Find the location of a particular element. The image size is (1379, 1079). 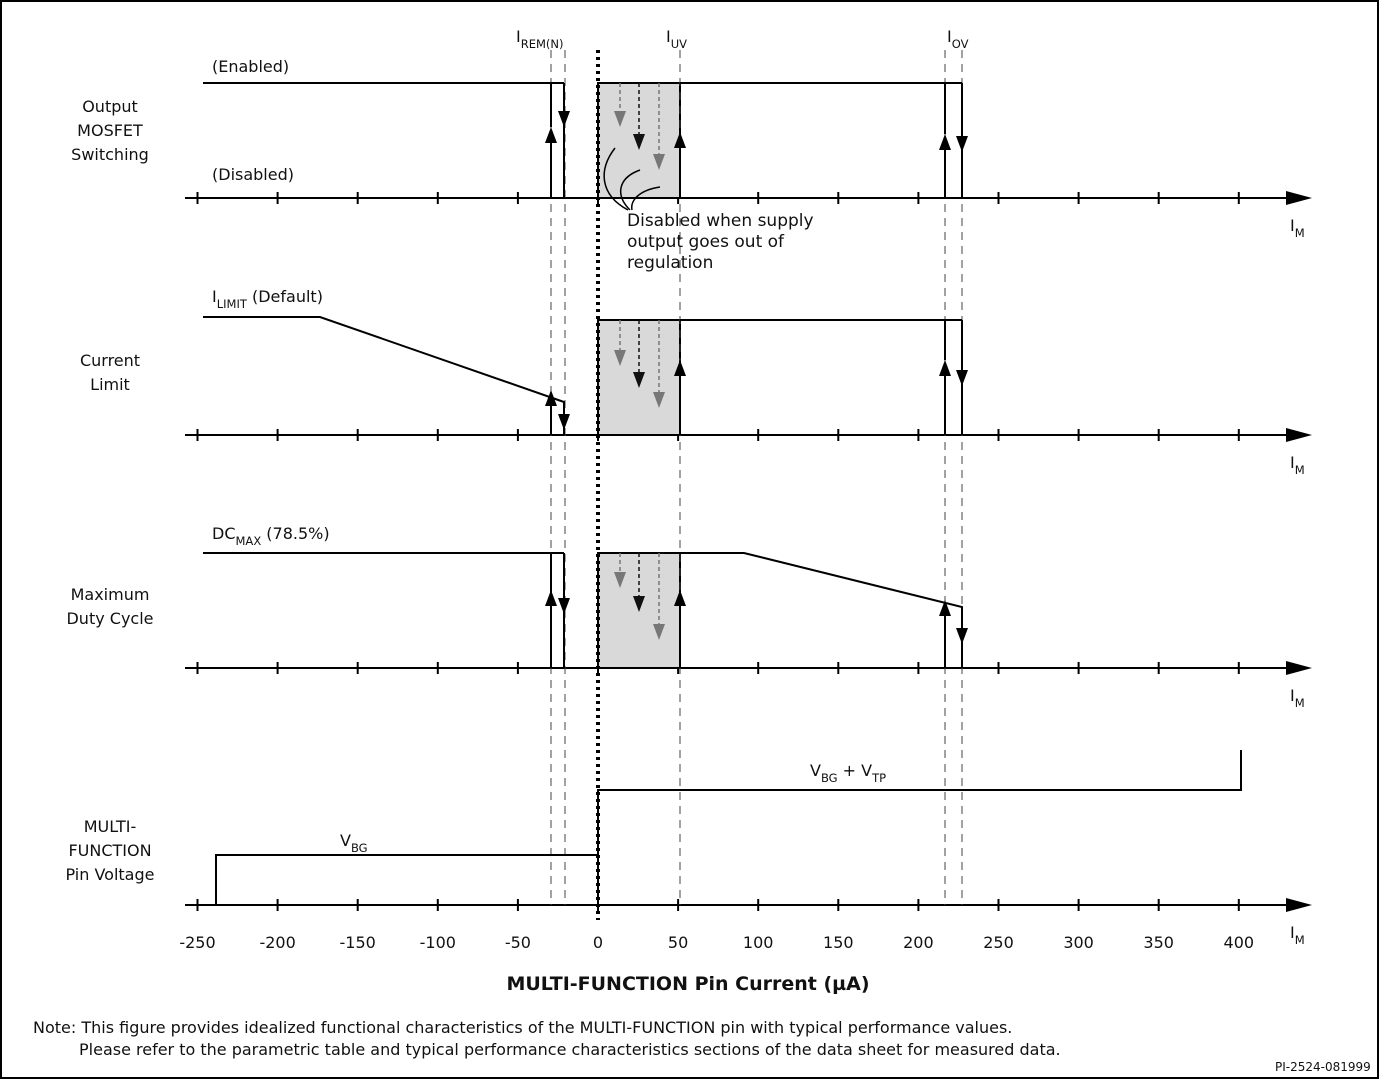

callout-text: regulation is located at coordinates (670, 263).